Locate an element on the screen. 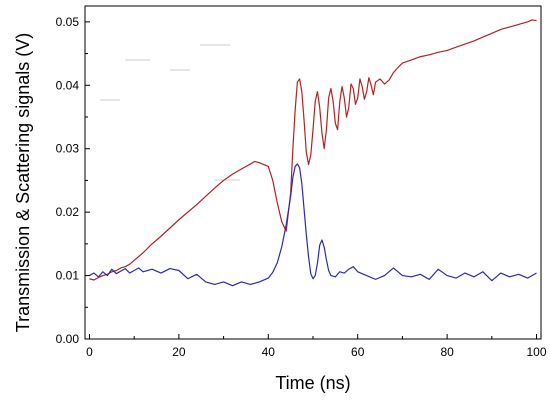 This screenshot has height=401, width=550. x-tick-label: 40 is located at coordinates (269, 352).